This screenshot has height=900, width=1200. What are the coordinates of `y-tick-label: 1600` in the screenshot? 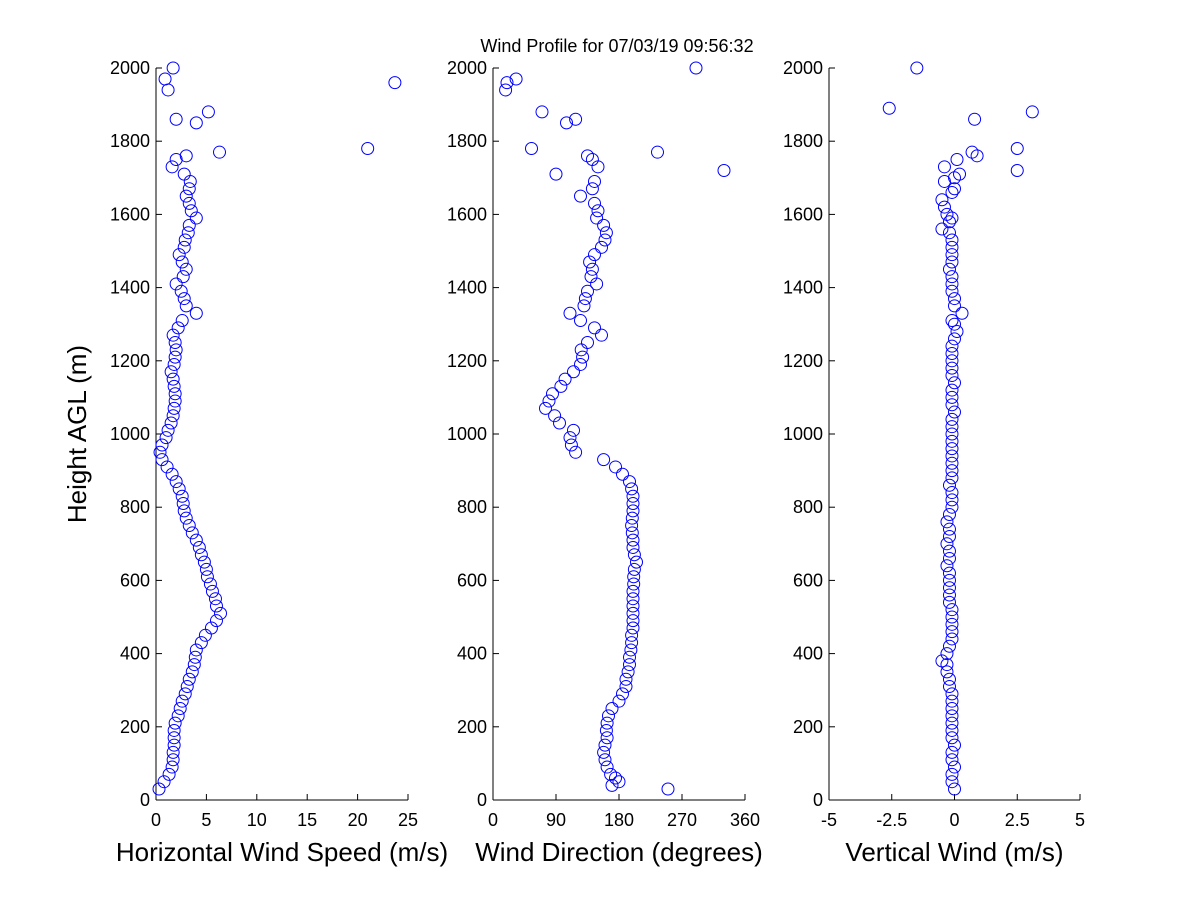 It's located at (130, 214).